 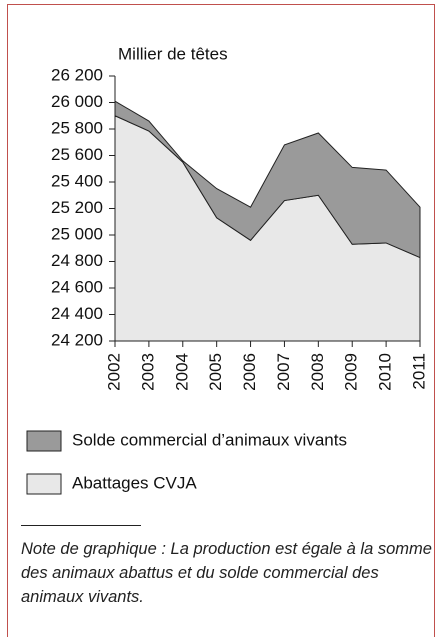 What do you see at coordinates (77, 339) in the screenshot?
I see `y-tick-label: 24 200` at bounding box center [77, 339].